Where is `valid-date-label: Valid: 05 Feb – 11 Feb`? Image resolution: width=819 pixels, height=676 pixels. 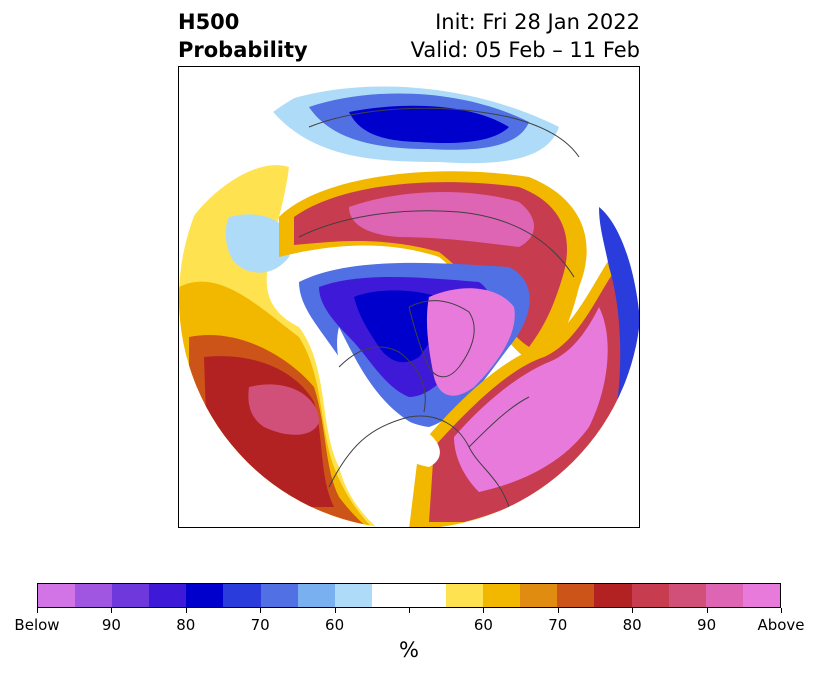
valid-date-label: Valid: 05 Feb – 11 Feb is located at coordinates (525, 50).